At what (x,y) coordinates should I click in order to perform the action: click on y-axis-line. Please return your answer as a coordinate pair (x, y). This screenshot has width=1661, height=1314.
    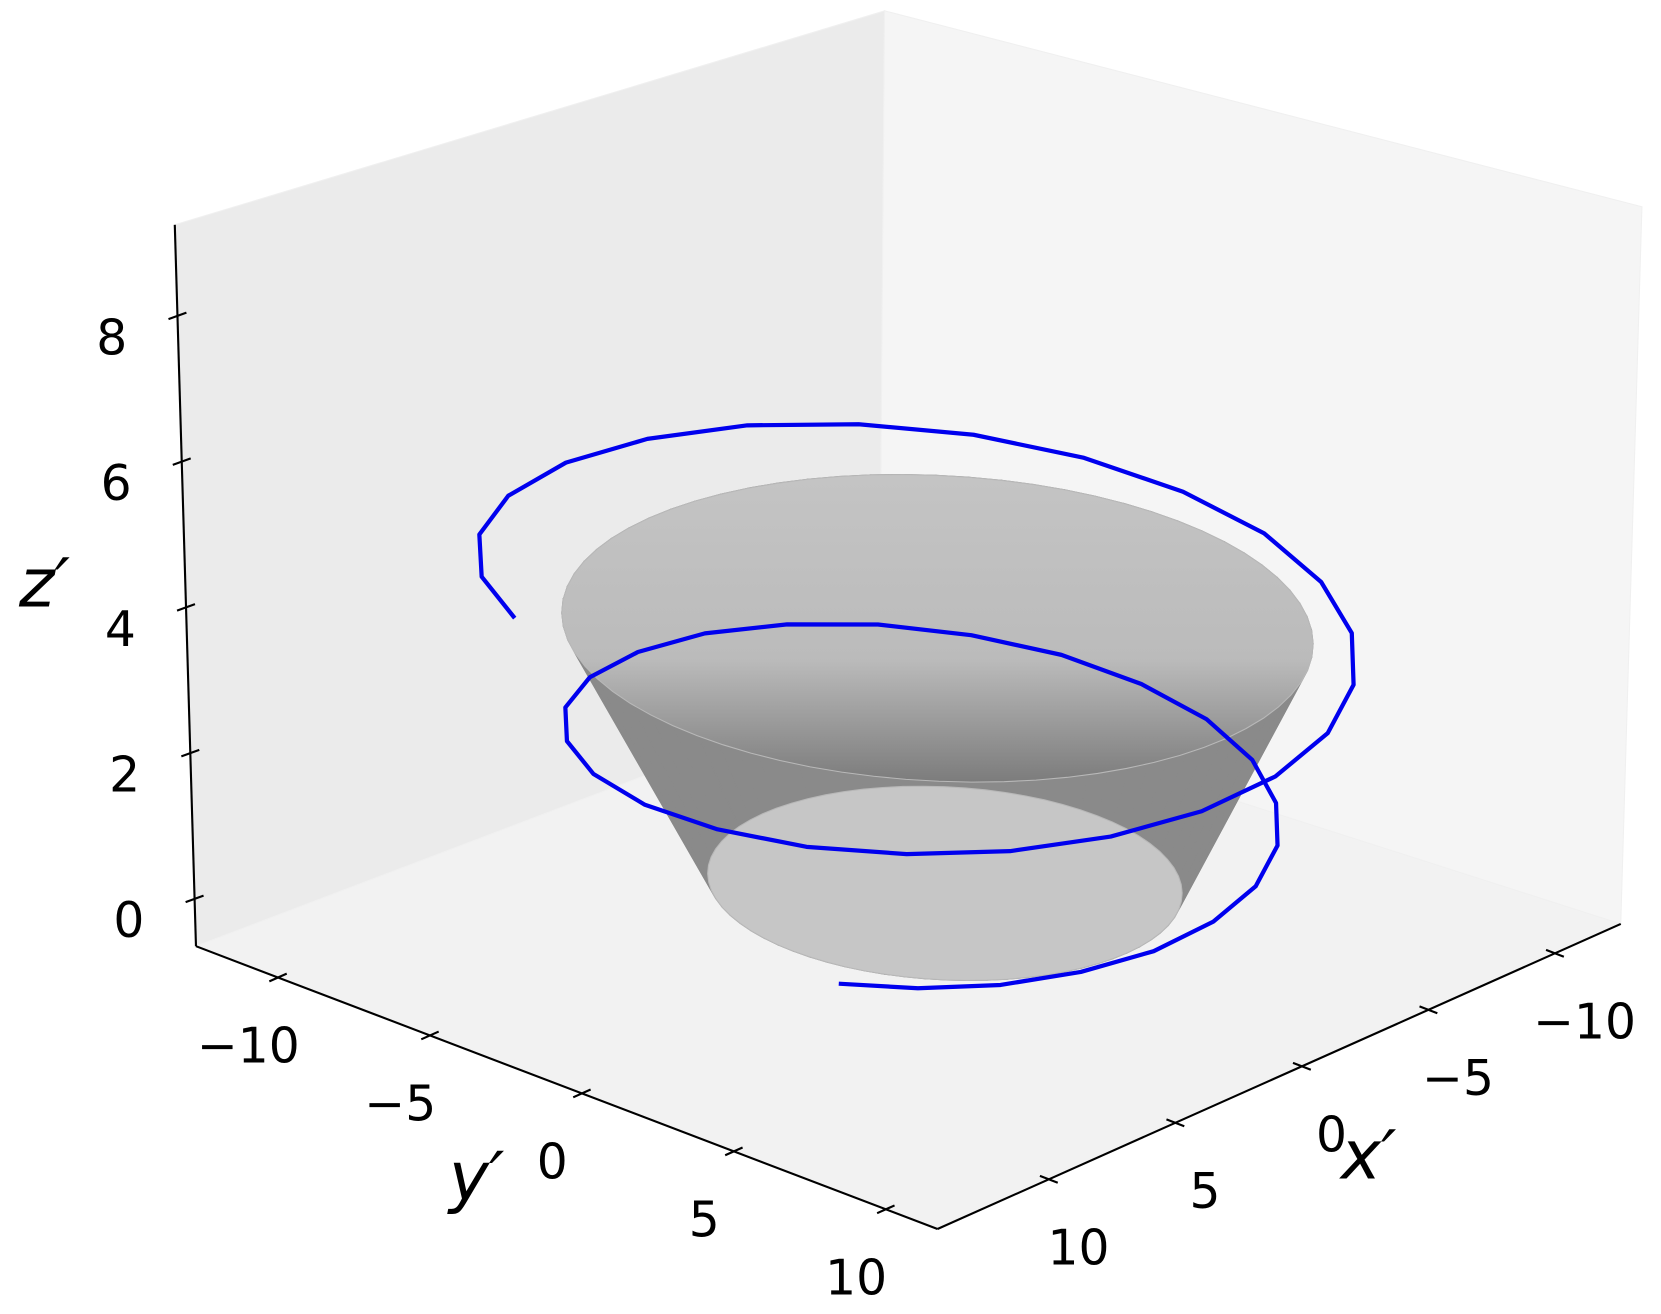
    Looking at the image, I should click on (566, 1088).